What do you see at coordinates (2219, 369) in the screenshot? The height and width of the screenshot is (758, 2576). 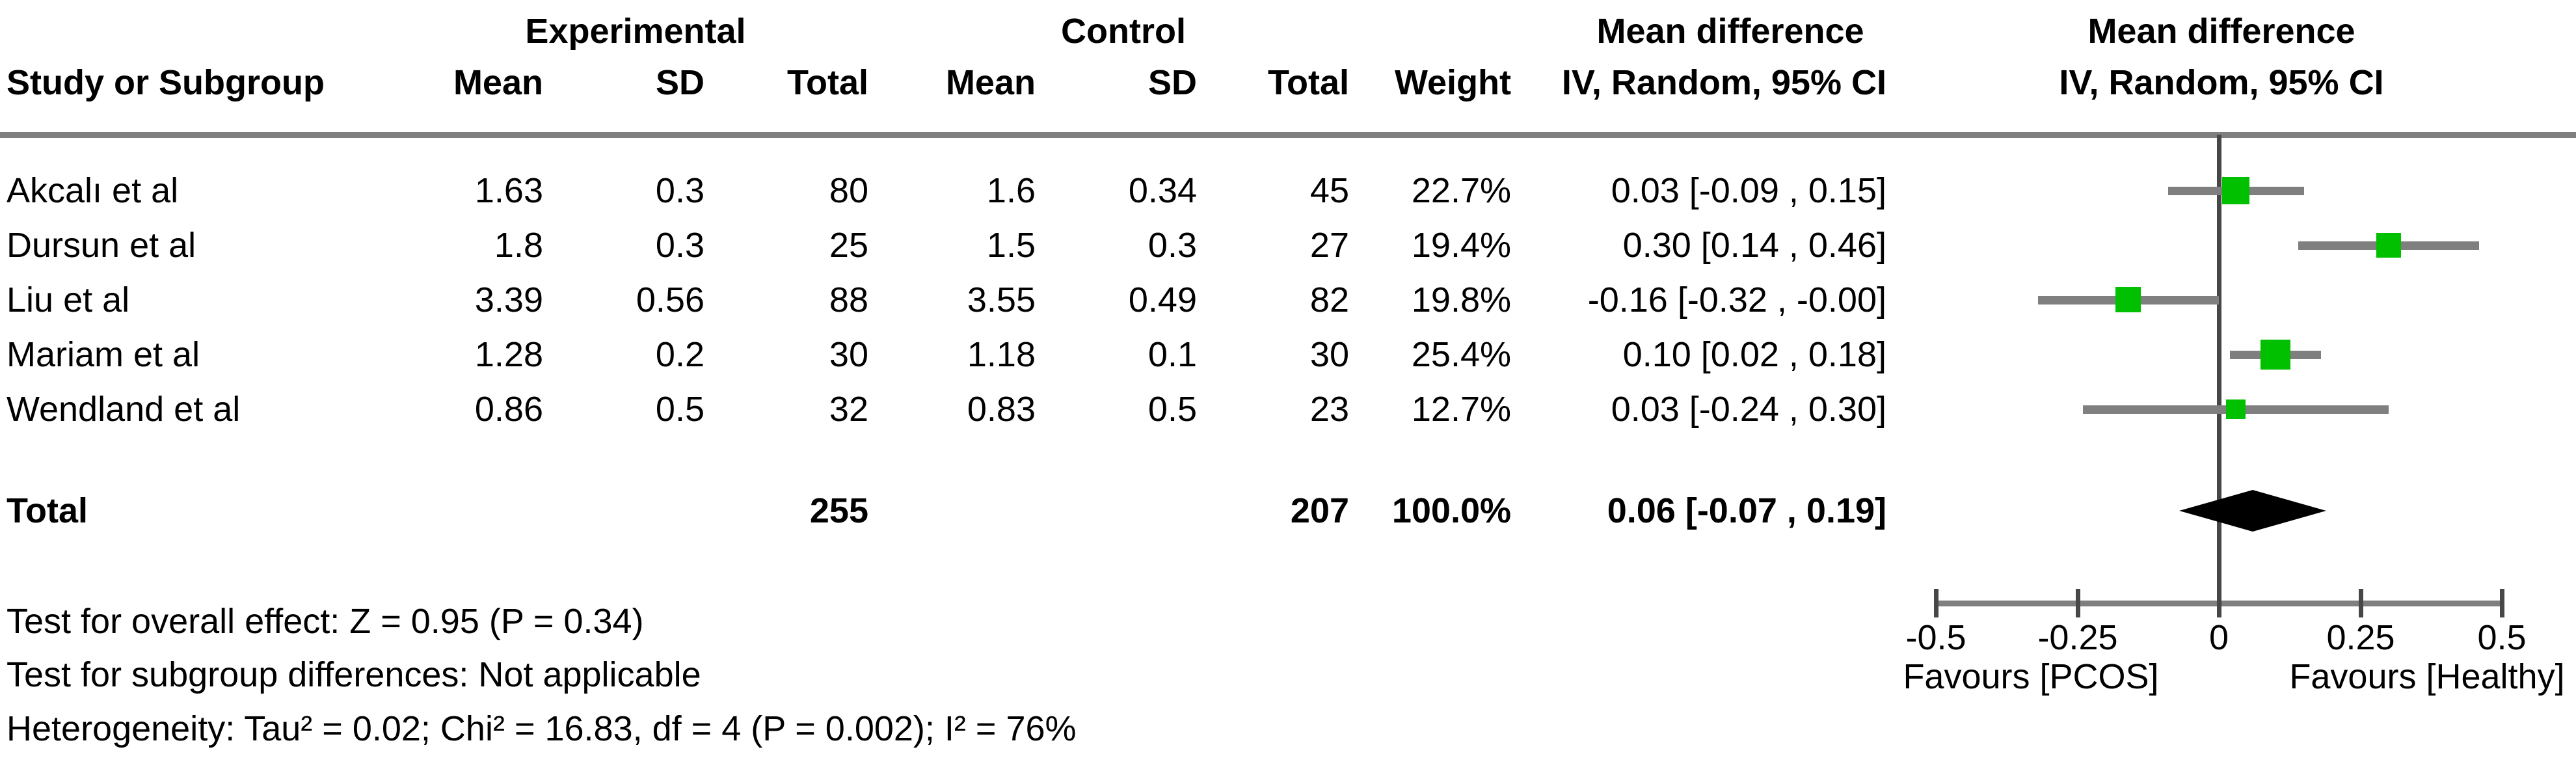 I see `zero-effect-line` at bounding box center [2219, 369].